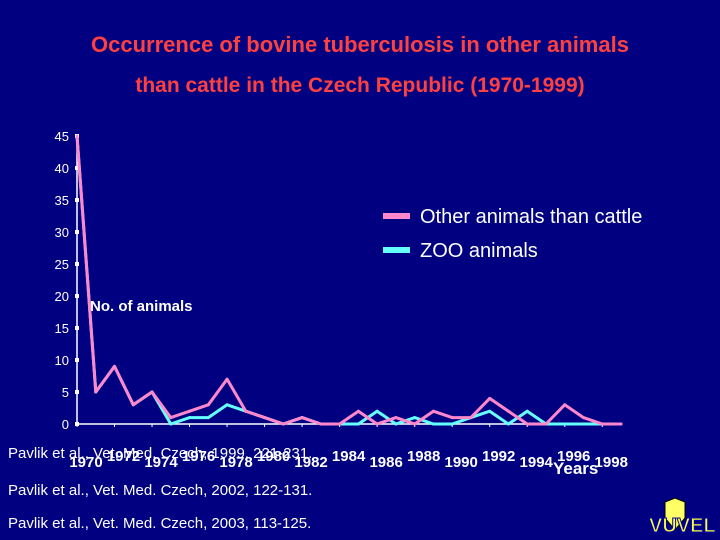  I want to click on data-point-0-1974, so click(152, 392).